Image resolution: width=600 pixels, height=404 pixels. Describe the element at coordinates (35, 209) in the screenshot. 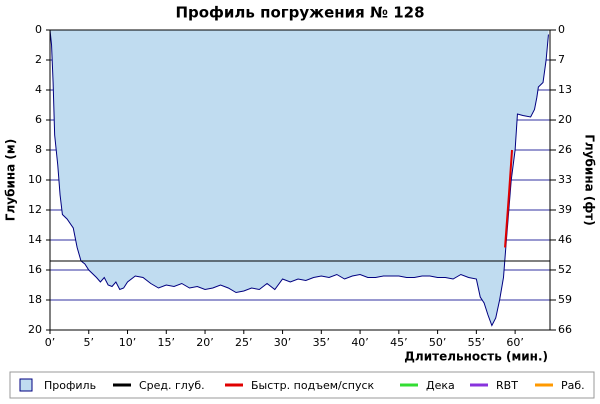

I see `y-tick-label: 12` at that location.